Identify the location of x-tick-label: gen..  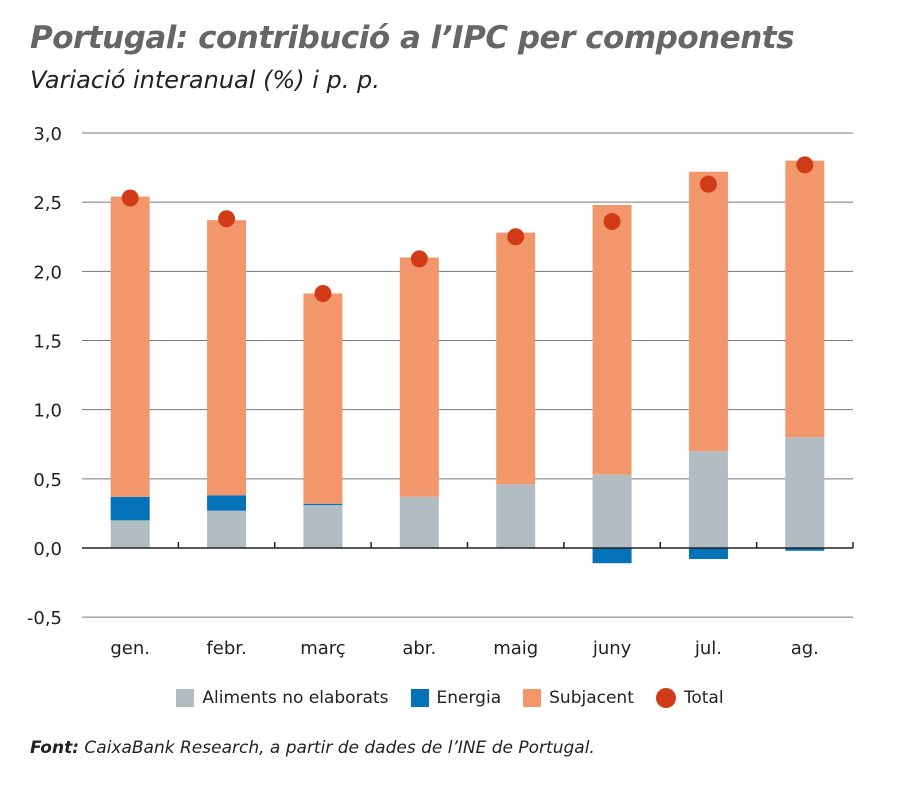
(130, 648).